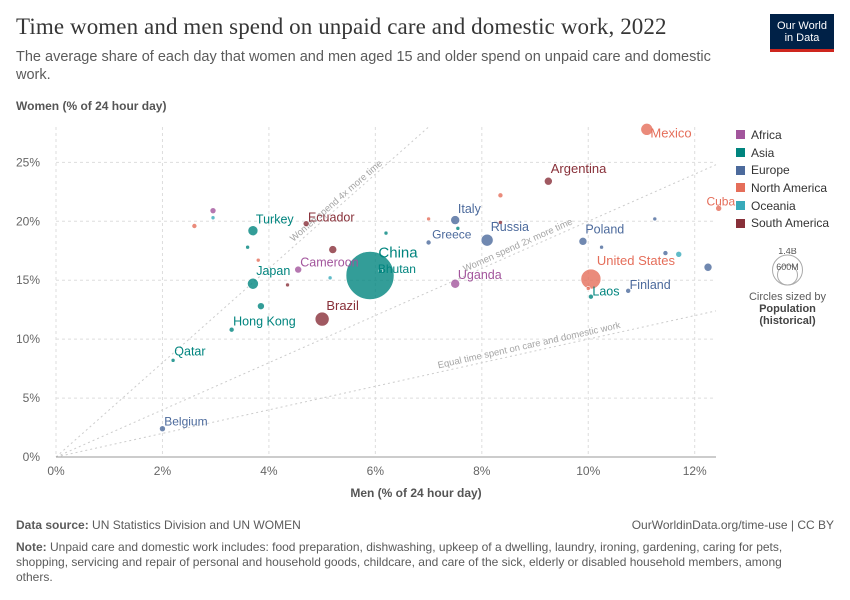  I want to click on legend-item: Asia, so click(782, 153).